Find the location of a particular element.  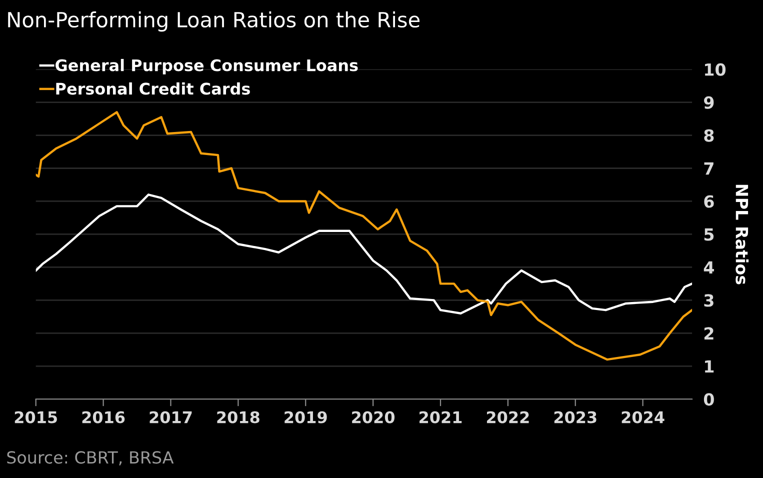

y-tick-label: 4 is located at coordinates (709, 267).